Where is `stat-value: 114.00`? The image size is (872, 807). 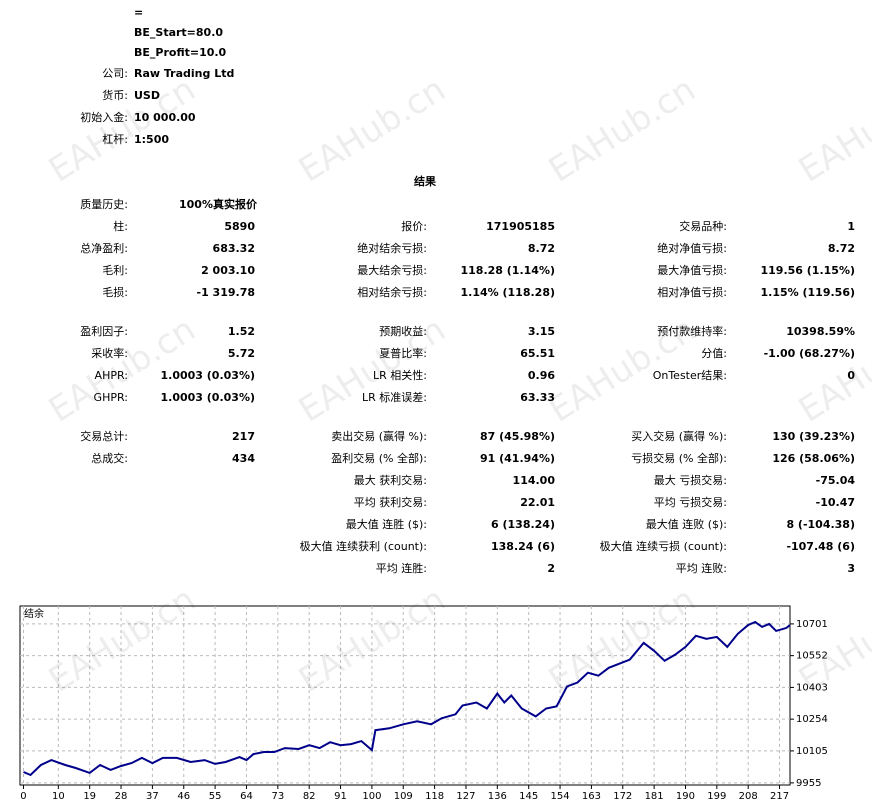
stat-value: 114.00 is located at coordinates (533, 480).